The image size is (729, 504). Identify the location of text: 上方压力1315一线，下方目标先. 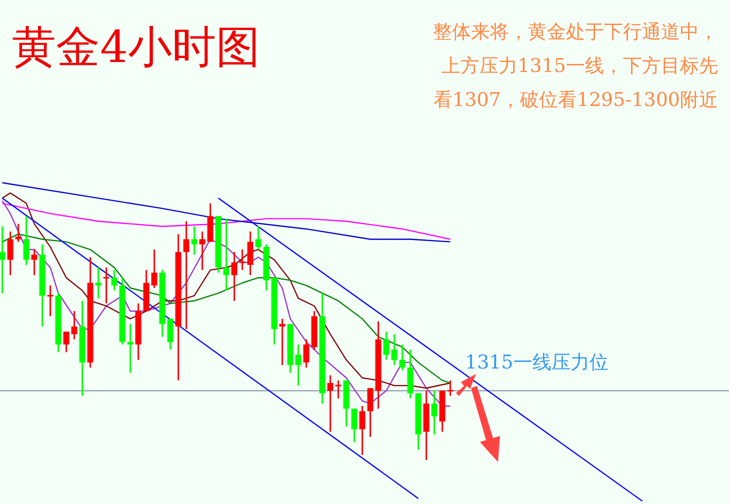
(580, 66).